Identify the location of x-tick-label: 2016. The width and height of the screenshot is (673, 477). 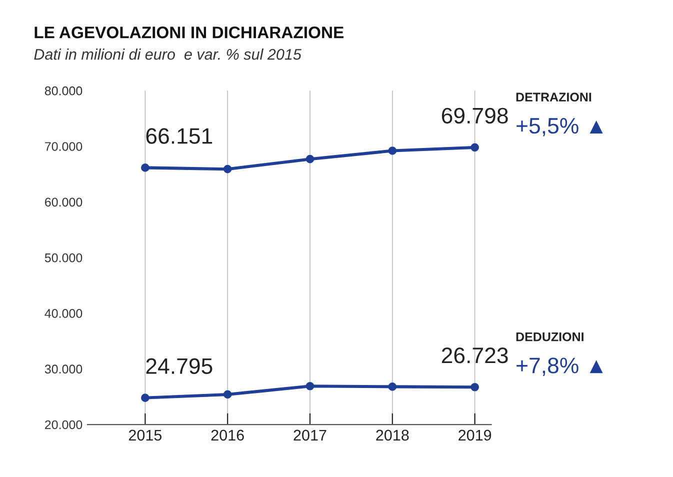
(227, 435).